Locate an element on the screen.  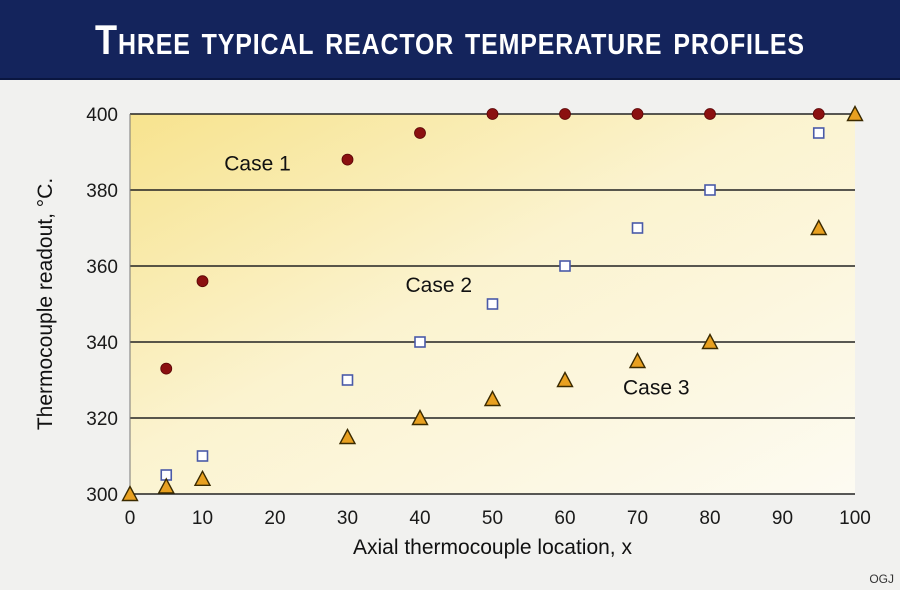
x-tick-label-30: 30 is located at coordinates (347, 518).